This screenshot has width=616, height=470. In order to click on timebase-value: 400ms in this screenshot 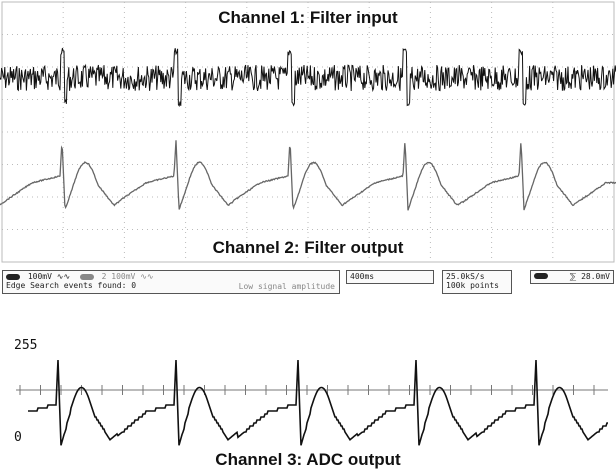, I will do `click(362, 276)`.